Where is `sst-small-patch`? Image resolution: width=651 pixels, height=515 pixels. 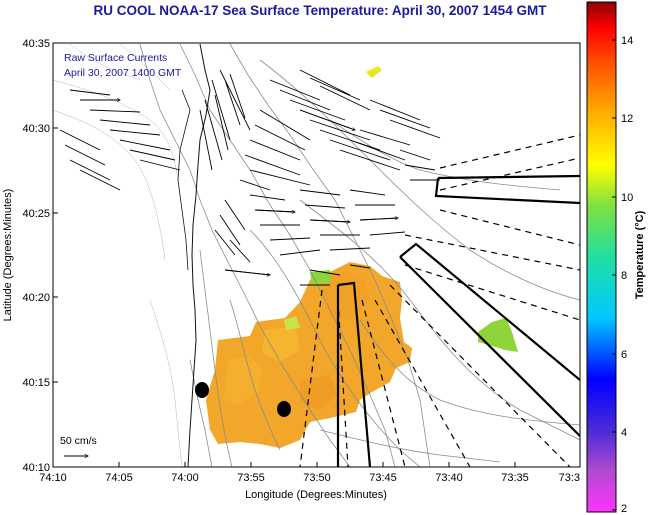
sst-small-patch is located at coordinates (374, 72).